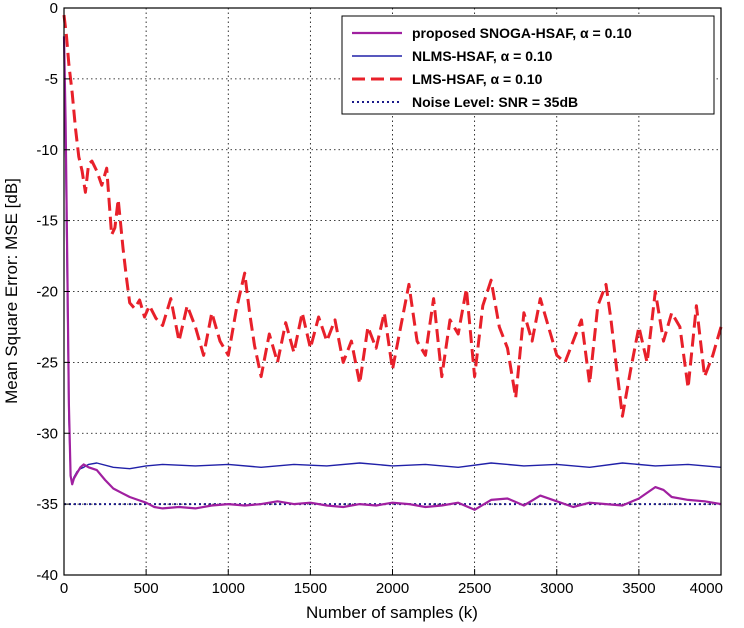  Describe the element at coordinates (54, 8) in the screenshot. I see `y-tick-label: 0` at that location.